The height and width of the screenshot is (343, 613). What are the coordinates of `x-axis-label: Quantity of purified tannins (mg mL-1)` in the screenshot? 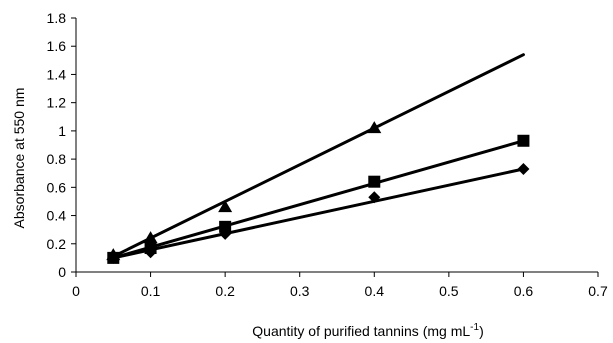 It's located at (367, 330).